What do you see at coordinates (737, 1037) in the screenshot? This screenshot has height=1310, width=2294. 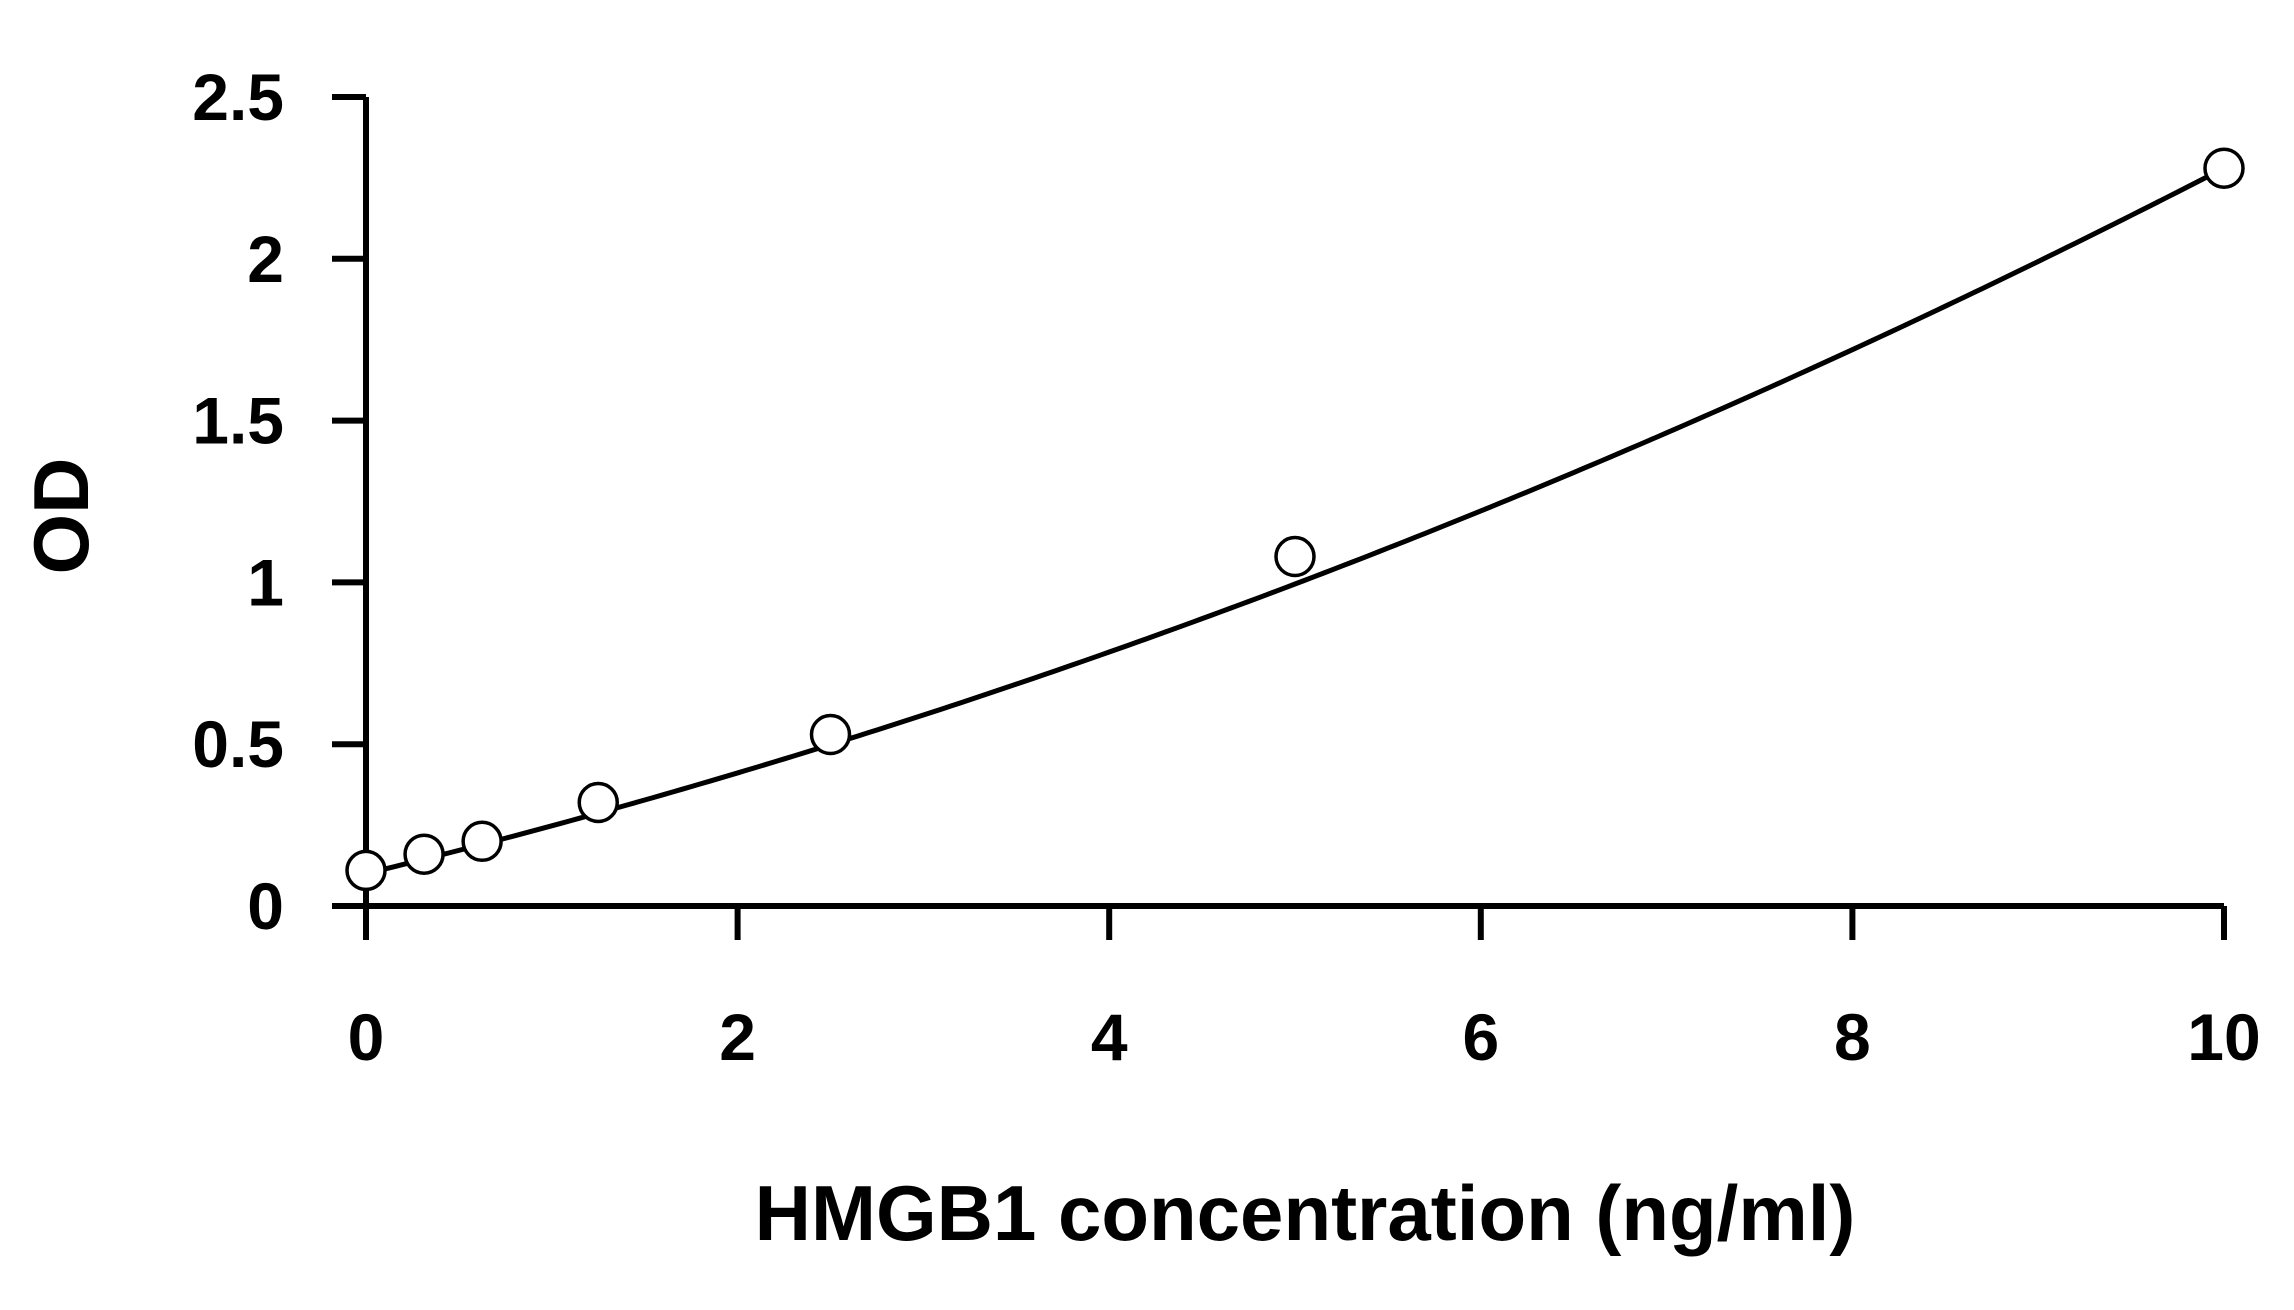 I see `x-tick-label: 2` at bounding box center [737, 1037].